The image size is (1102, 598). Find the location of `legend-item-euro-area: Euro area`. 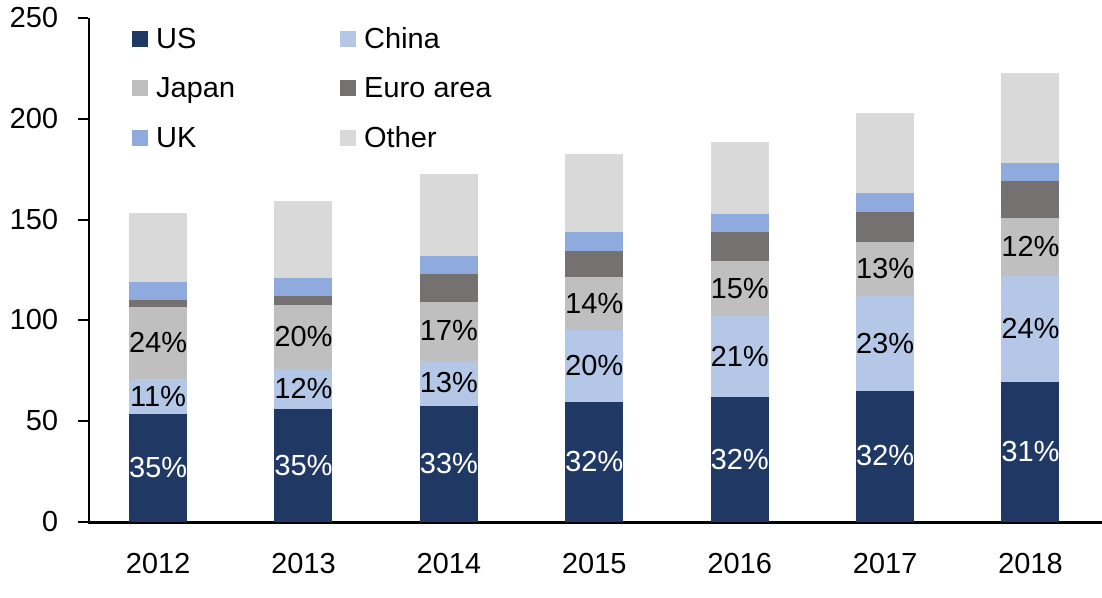

legend-item-euro-area: Euro area is located at coordinates (415, 88).